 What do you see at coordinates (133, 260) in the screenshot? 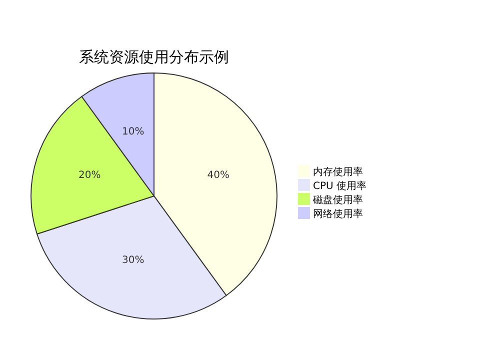
I see `data-label: 30%` at bounding box center [133, 260].